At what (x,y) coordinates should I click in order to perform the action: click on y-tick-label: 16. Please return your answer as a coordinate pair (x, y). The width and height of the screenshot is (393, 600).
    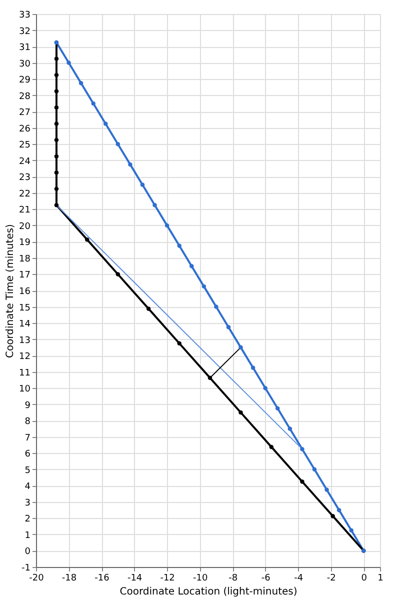
    Looking at the image, I should click on (25, 292).